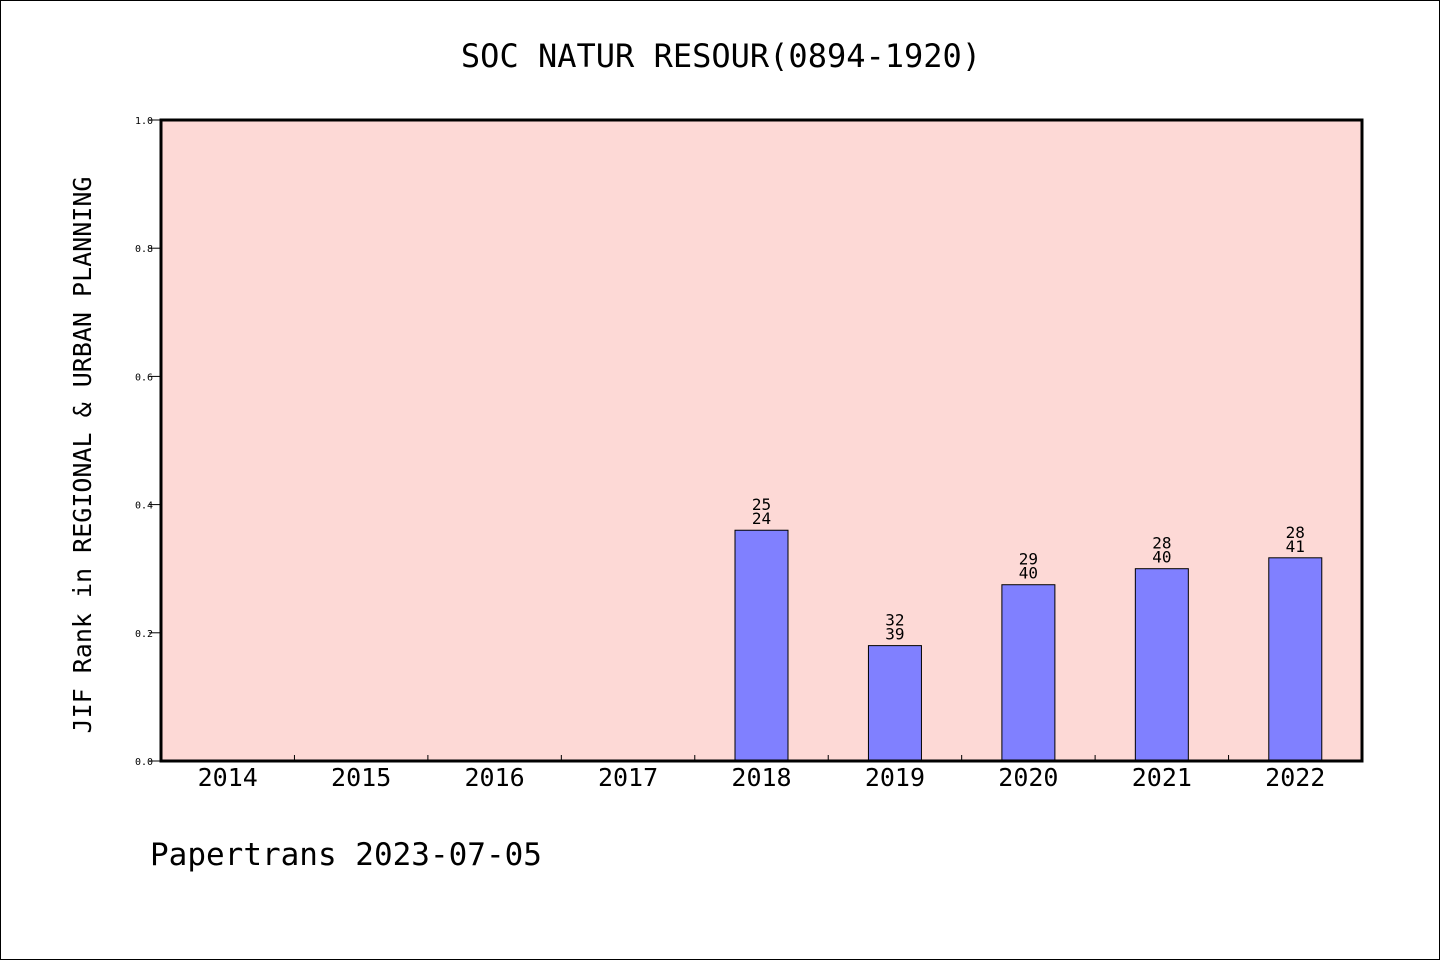  Describe the element at coordinates (894, 634) in the screenshot. I see `total-label-2019: 39` at that location.